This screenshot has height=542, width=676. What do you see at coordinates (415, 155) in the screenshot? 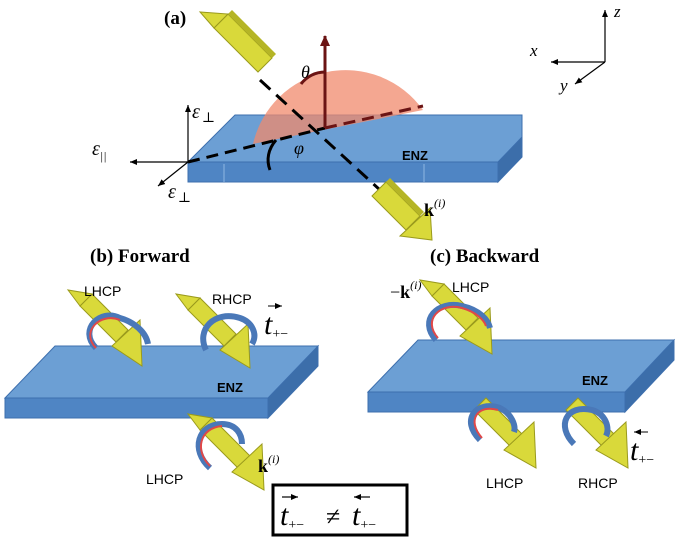
I see `enz-label-a: ENZ` at bounding box center [415, 155].